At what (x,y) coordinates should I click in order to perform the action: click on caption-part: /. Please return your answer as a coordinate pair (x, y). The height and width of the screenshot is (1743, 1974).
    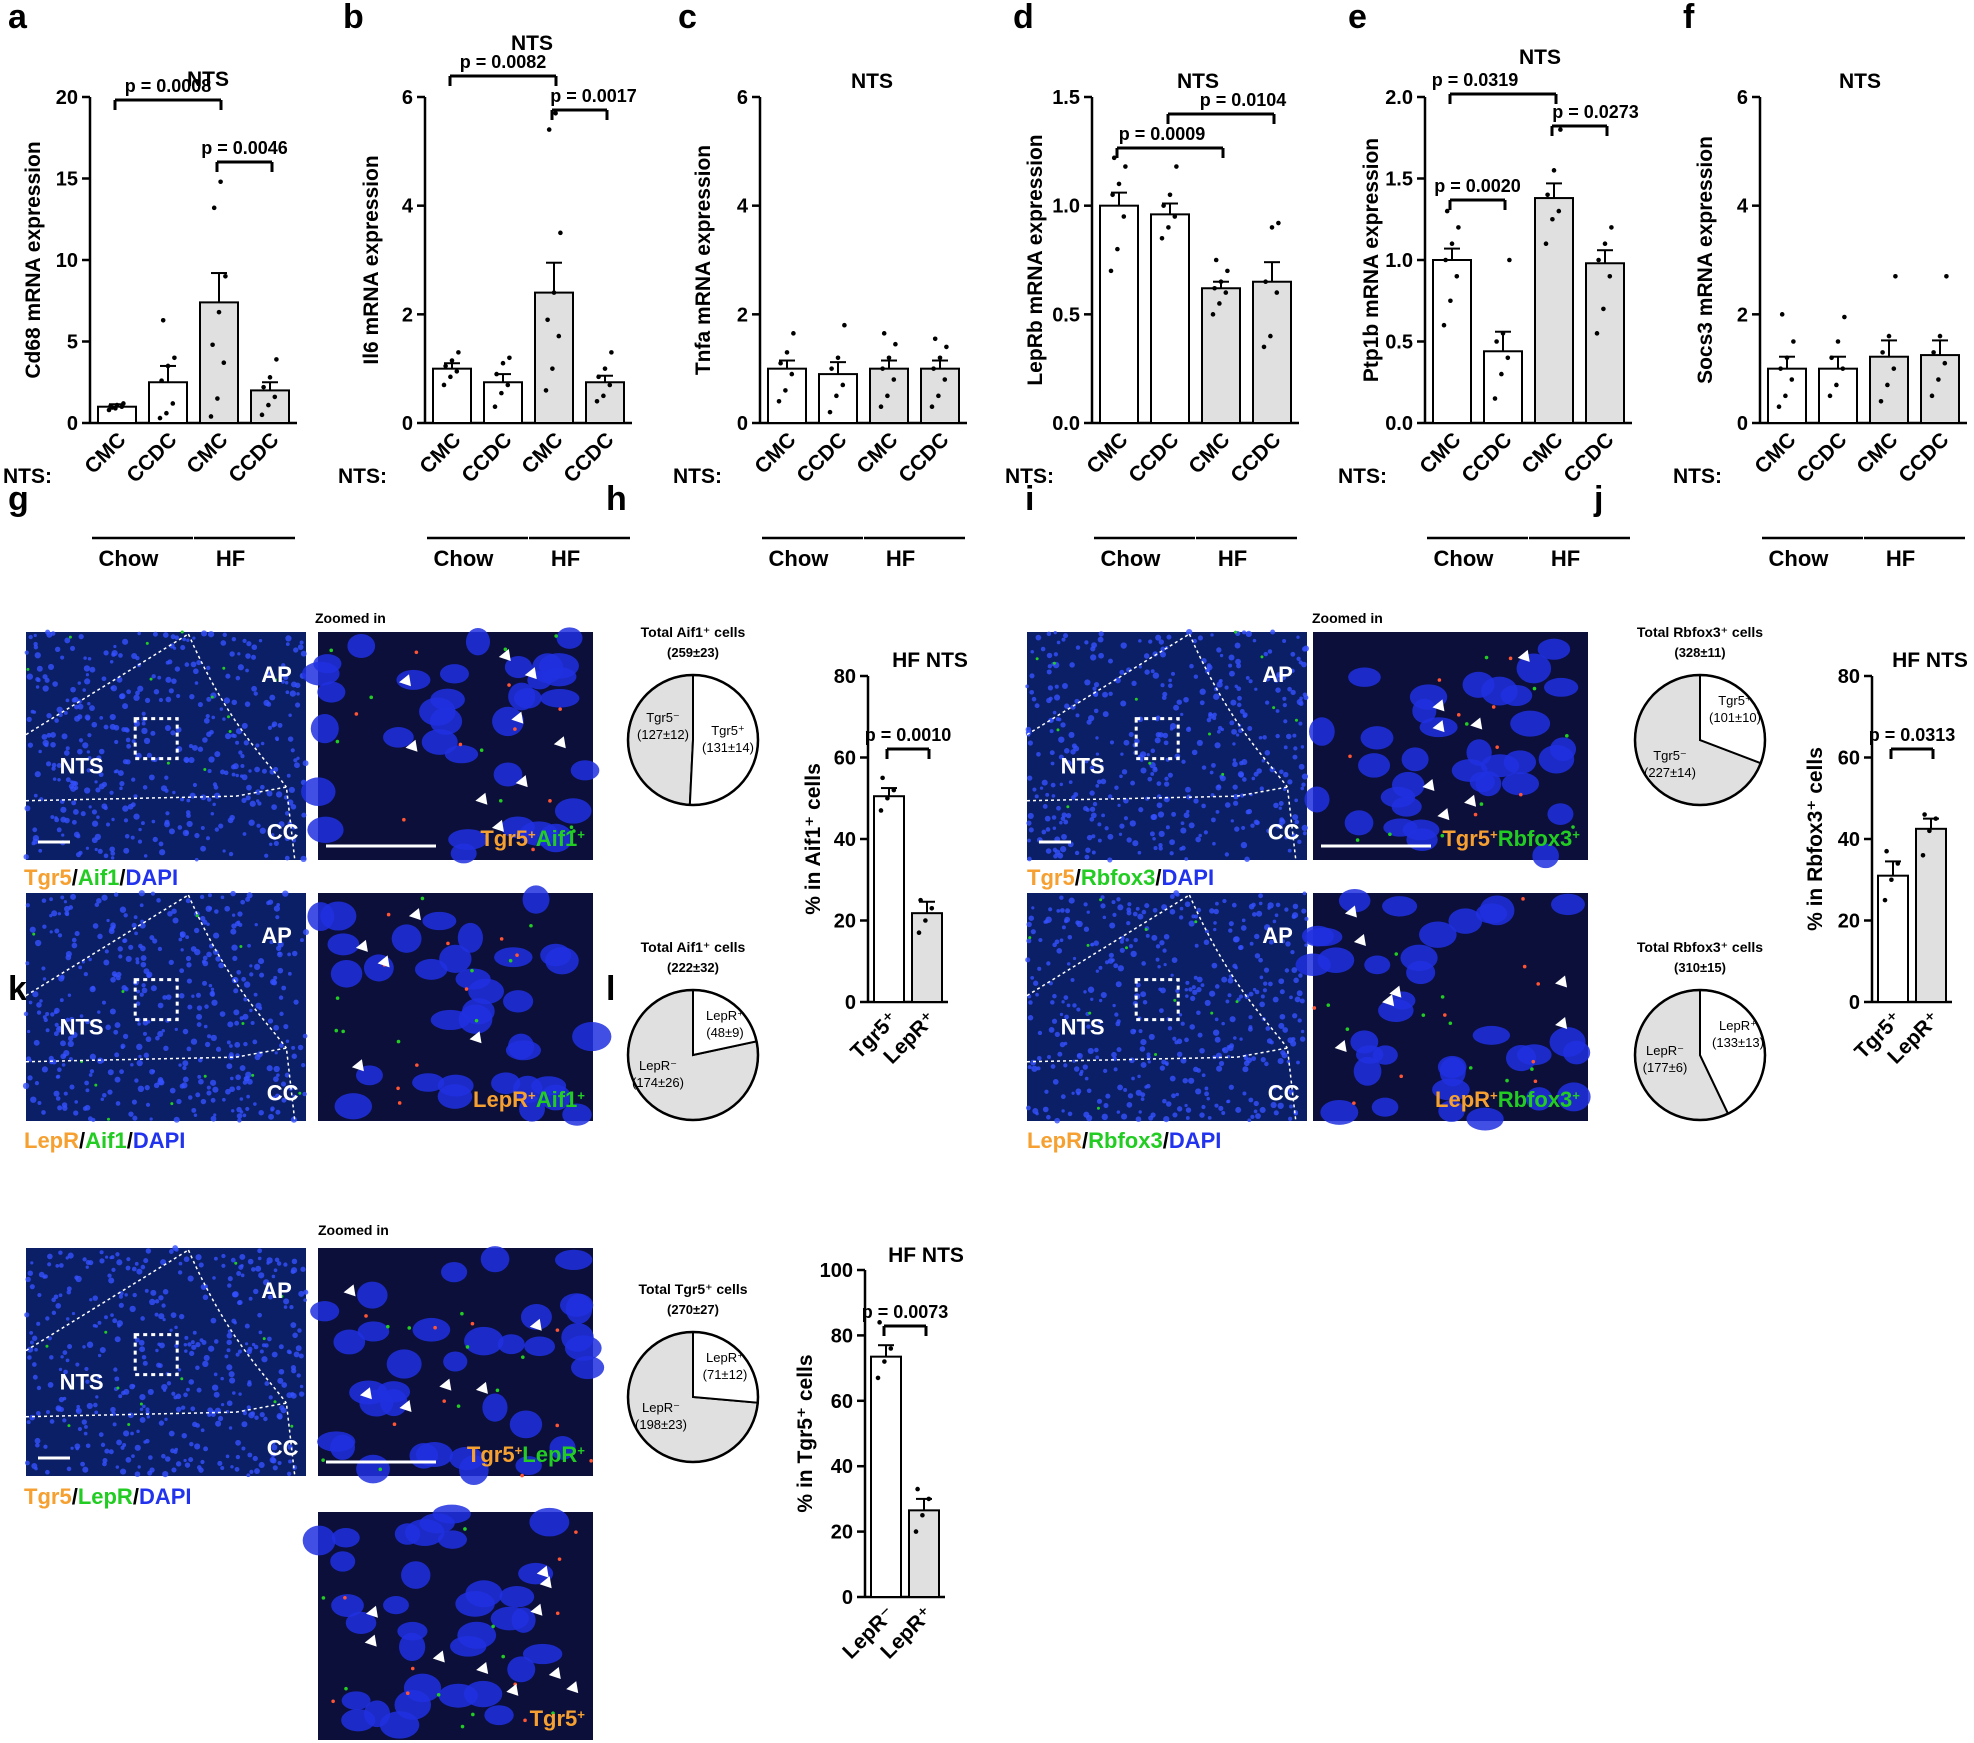
    Looking at the image, I should click on (82, 1140).